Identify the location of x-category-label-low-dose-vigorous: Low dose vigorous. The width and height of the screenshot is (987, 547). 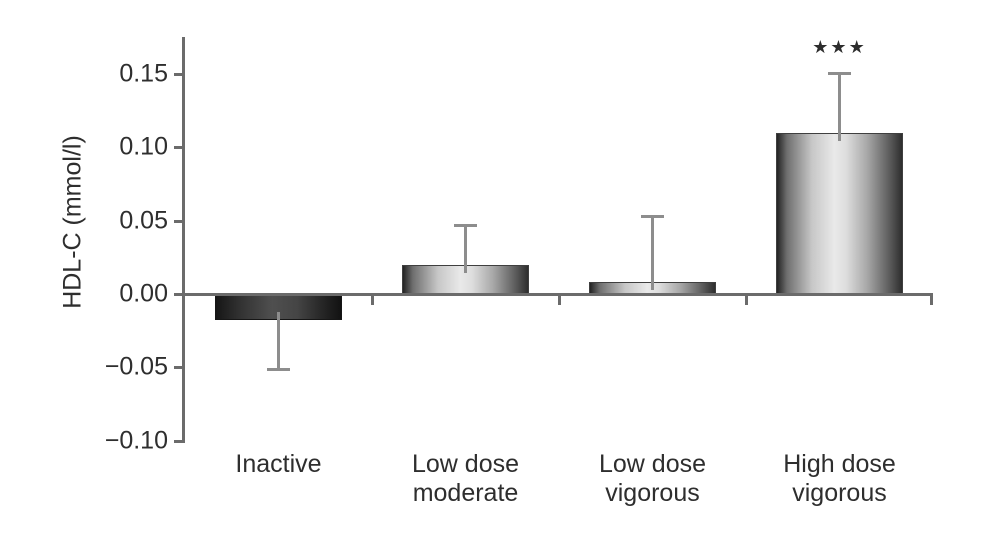
(652, 479).